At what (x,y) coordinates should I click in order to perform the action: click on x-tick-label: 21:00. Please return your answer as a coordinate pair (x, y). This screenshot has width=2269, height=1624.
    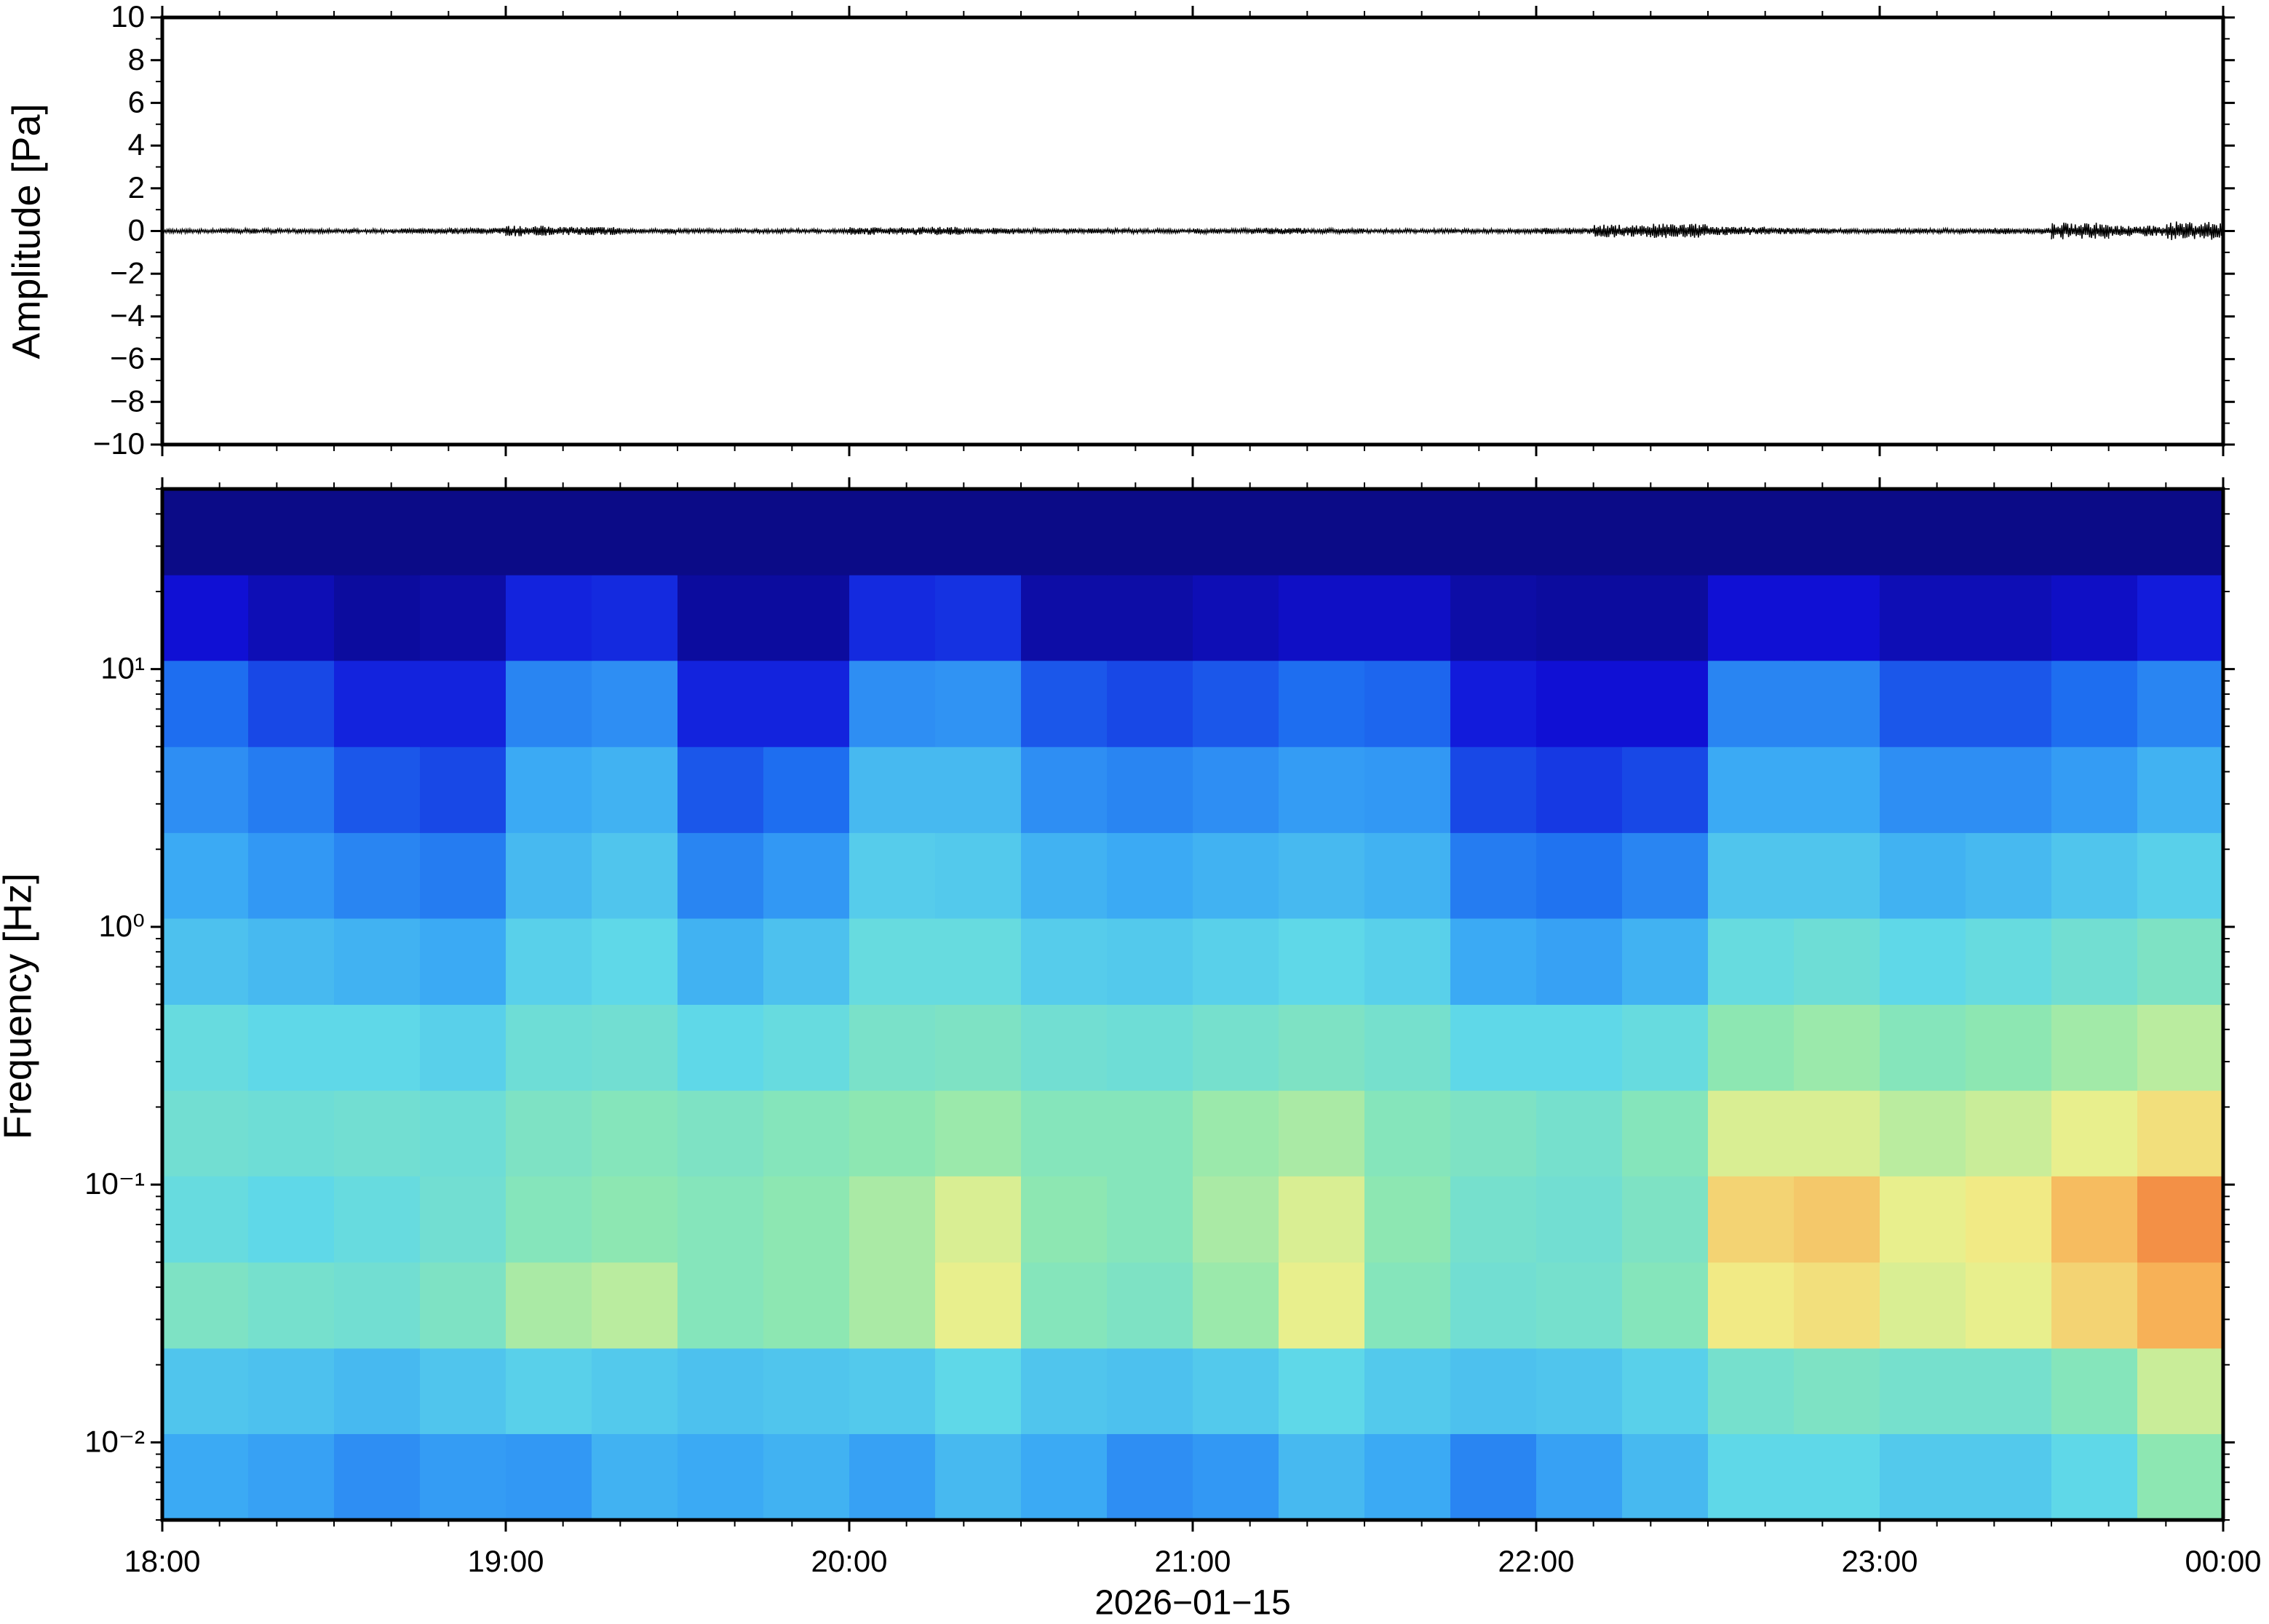
    Looking at the image, I should click on (1192, 1561).